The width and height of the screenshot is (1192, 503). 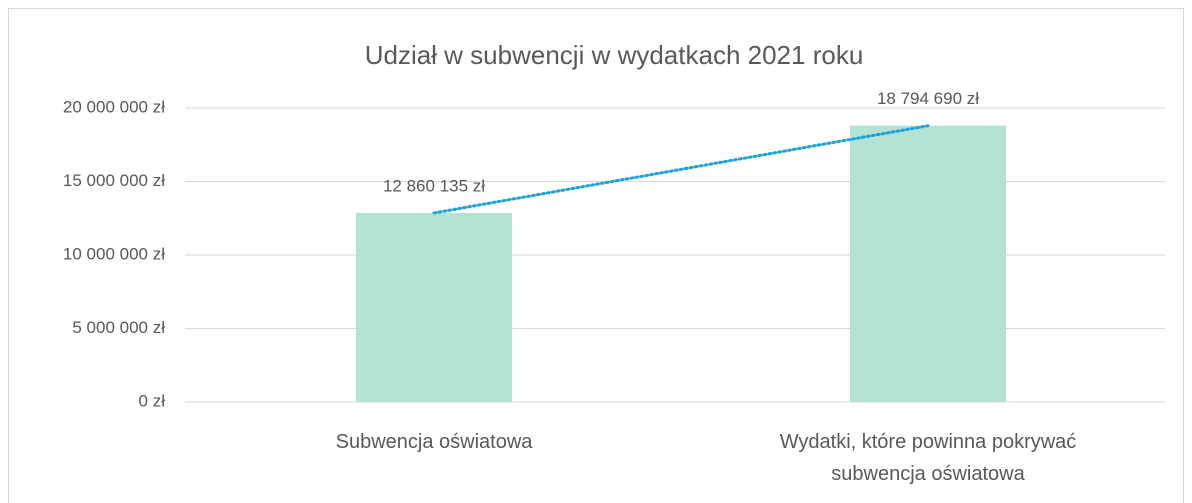 What do you see at coordinates (928, 98) in the screenshot?
I see `data-label: 18 794 690 zł` at bounding box center [928, 98].